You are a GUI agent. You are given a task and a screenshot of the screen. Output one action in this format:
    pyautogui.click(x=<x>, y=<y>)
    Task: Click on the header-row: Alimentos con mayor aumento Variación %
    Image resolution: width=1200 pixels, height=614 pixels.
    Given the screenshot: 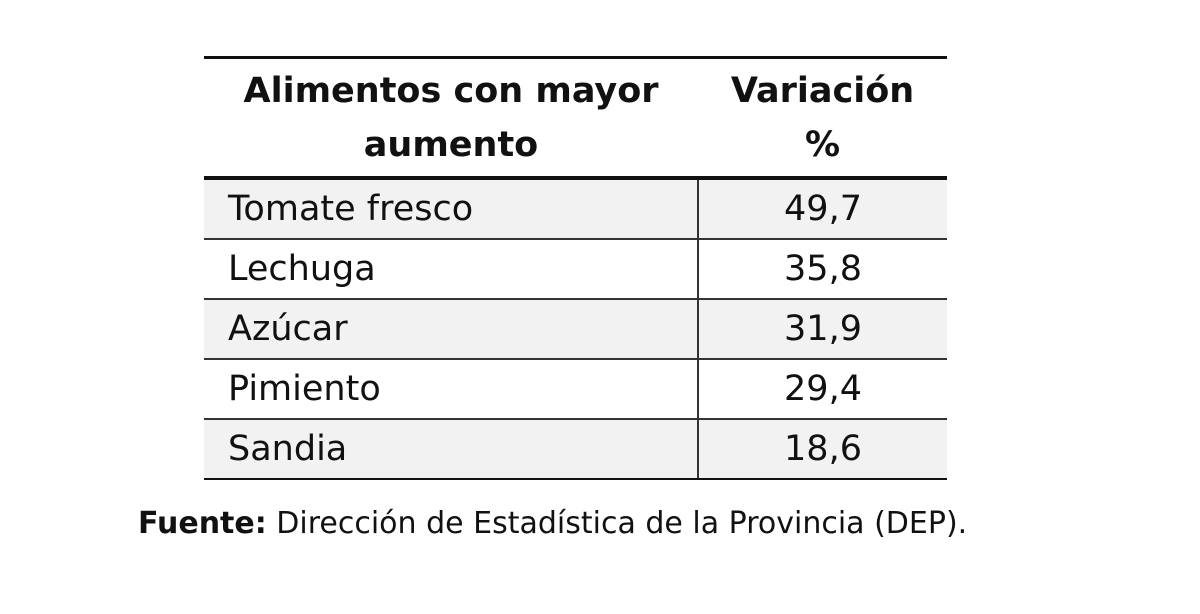 What is the action you would take?
    pyautogui.click(x=575, y=118)
    